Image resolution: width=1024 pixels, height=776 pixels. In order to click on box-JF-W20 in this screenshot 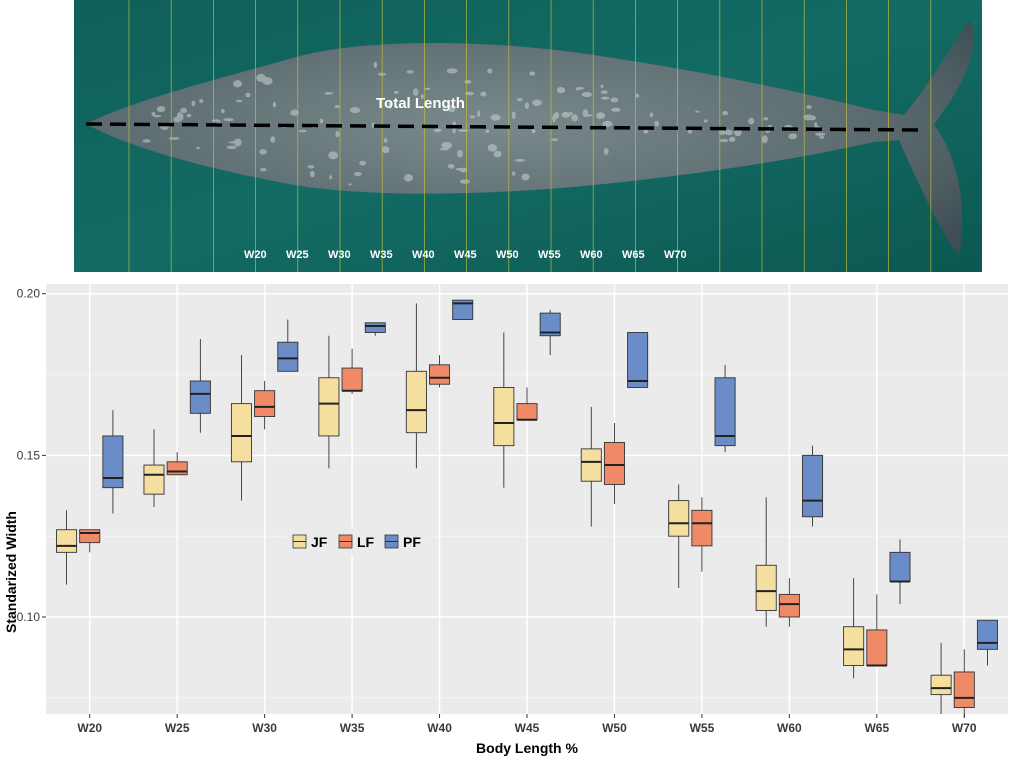, I will do `click(67, 547)`.